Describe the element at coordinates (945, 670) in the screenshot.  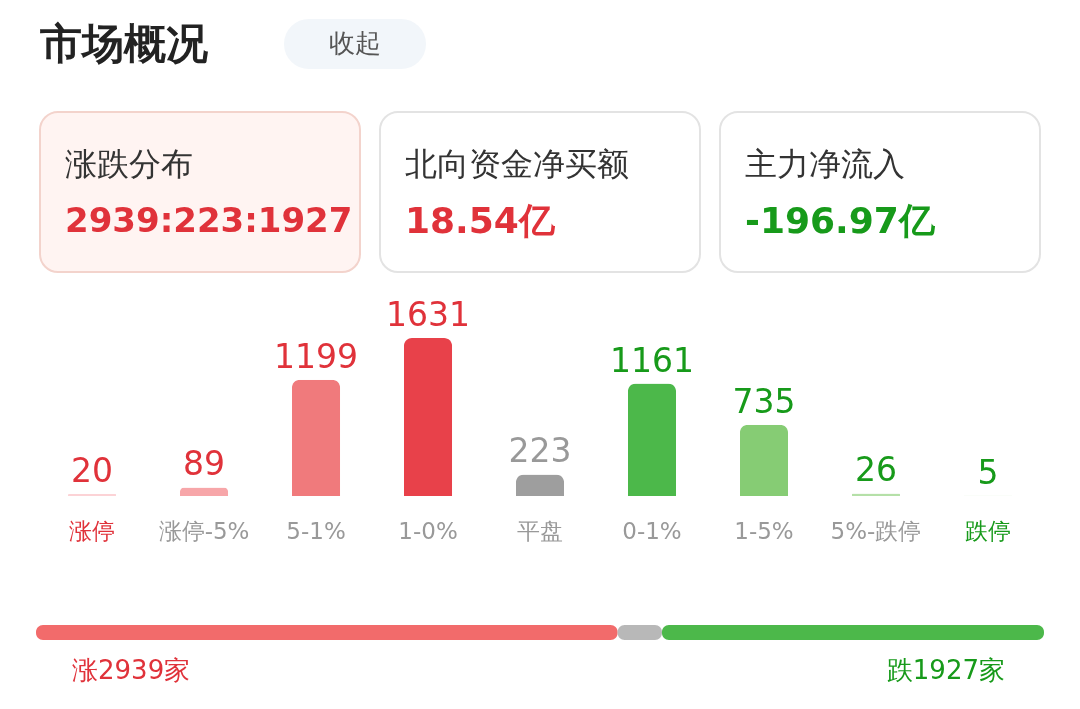
I see `text: 跌1927家` at that location.